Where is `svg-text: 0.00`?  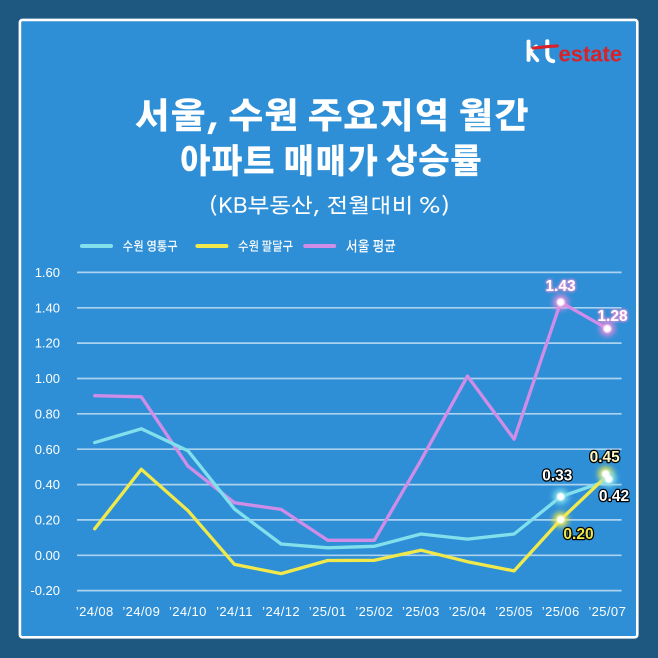 svg-text: 0.00 is located at coordinates (47, 555).